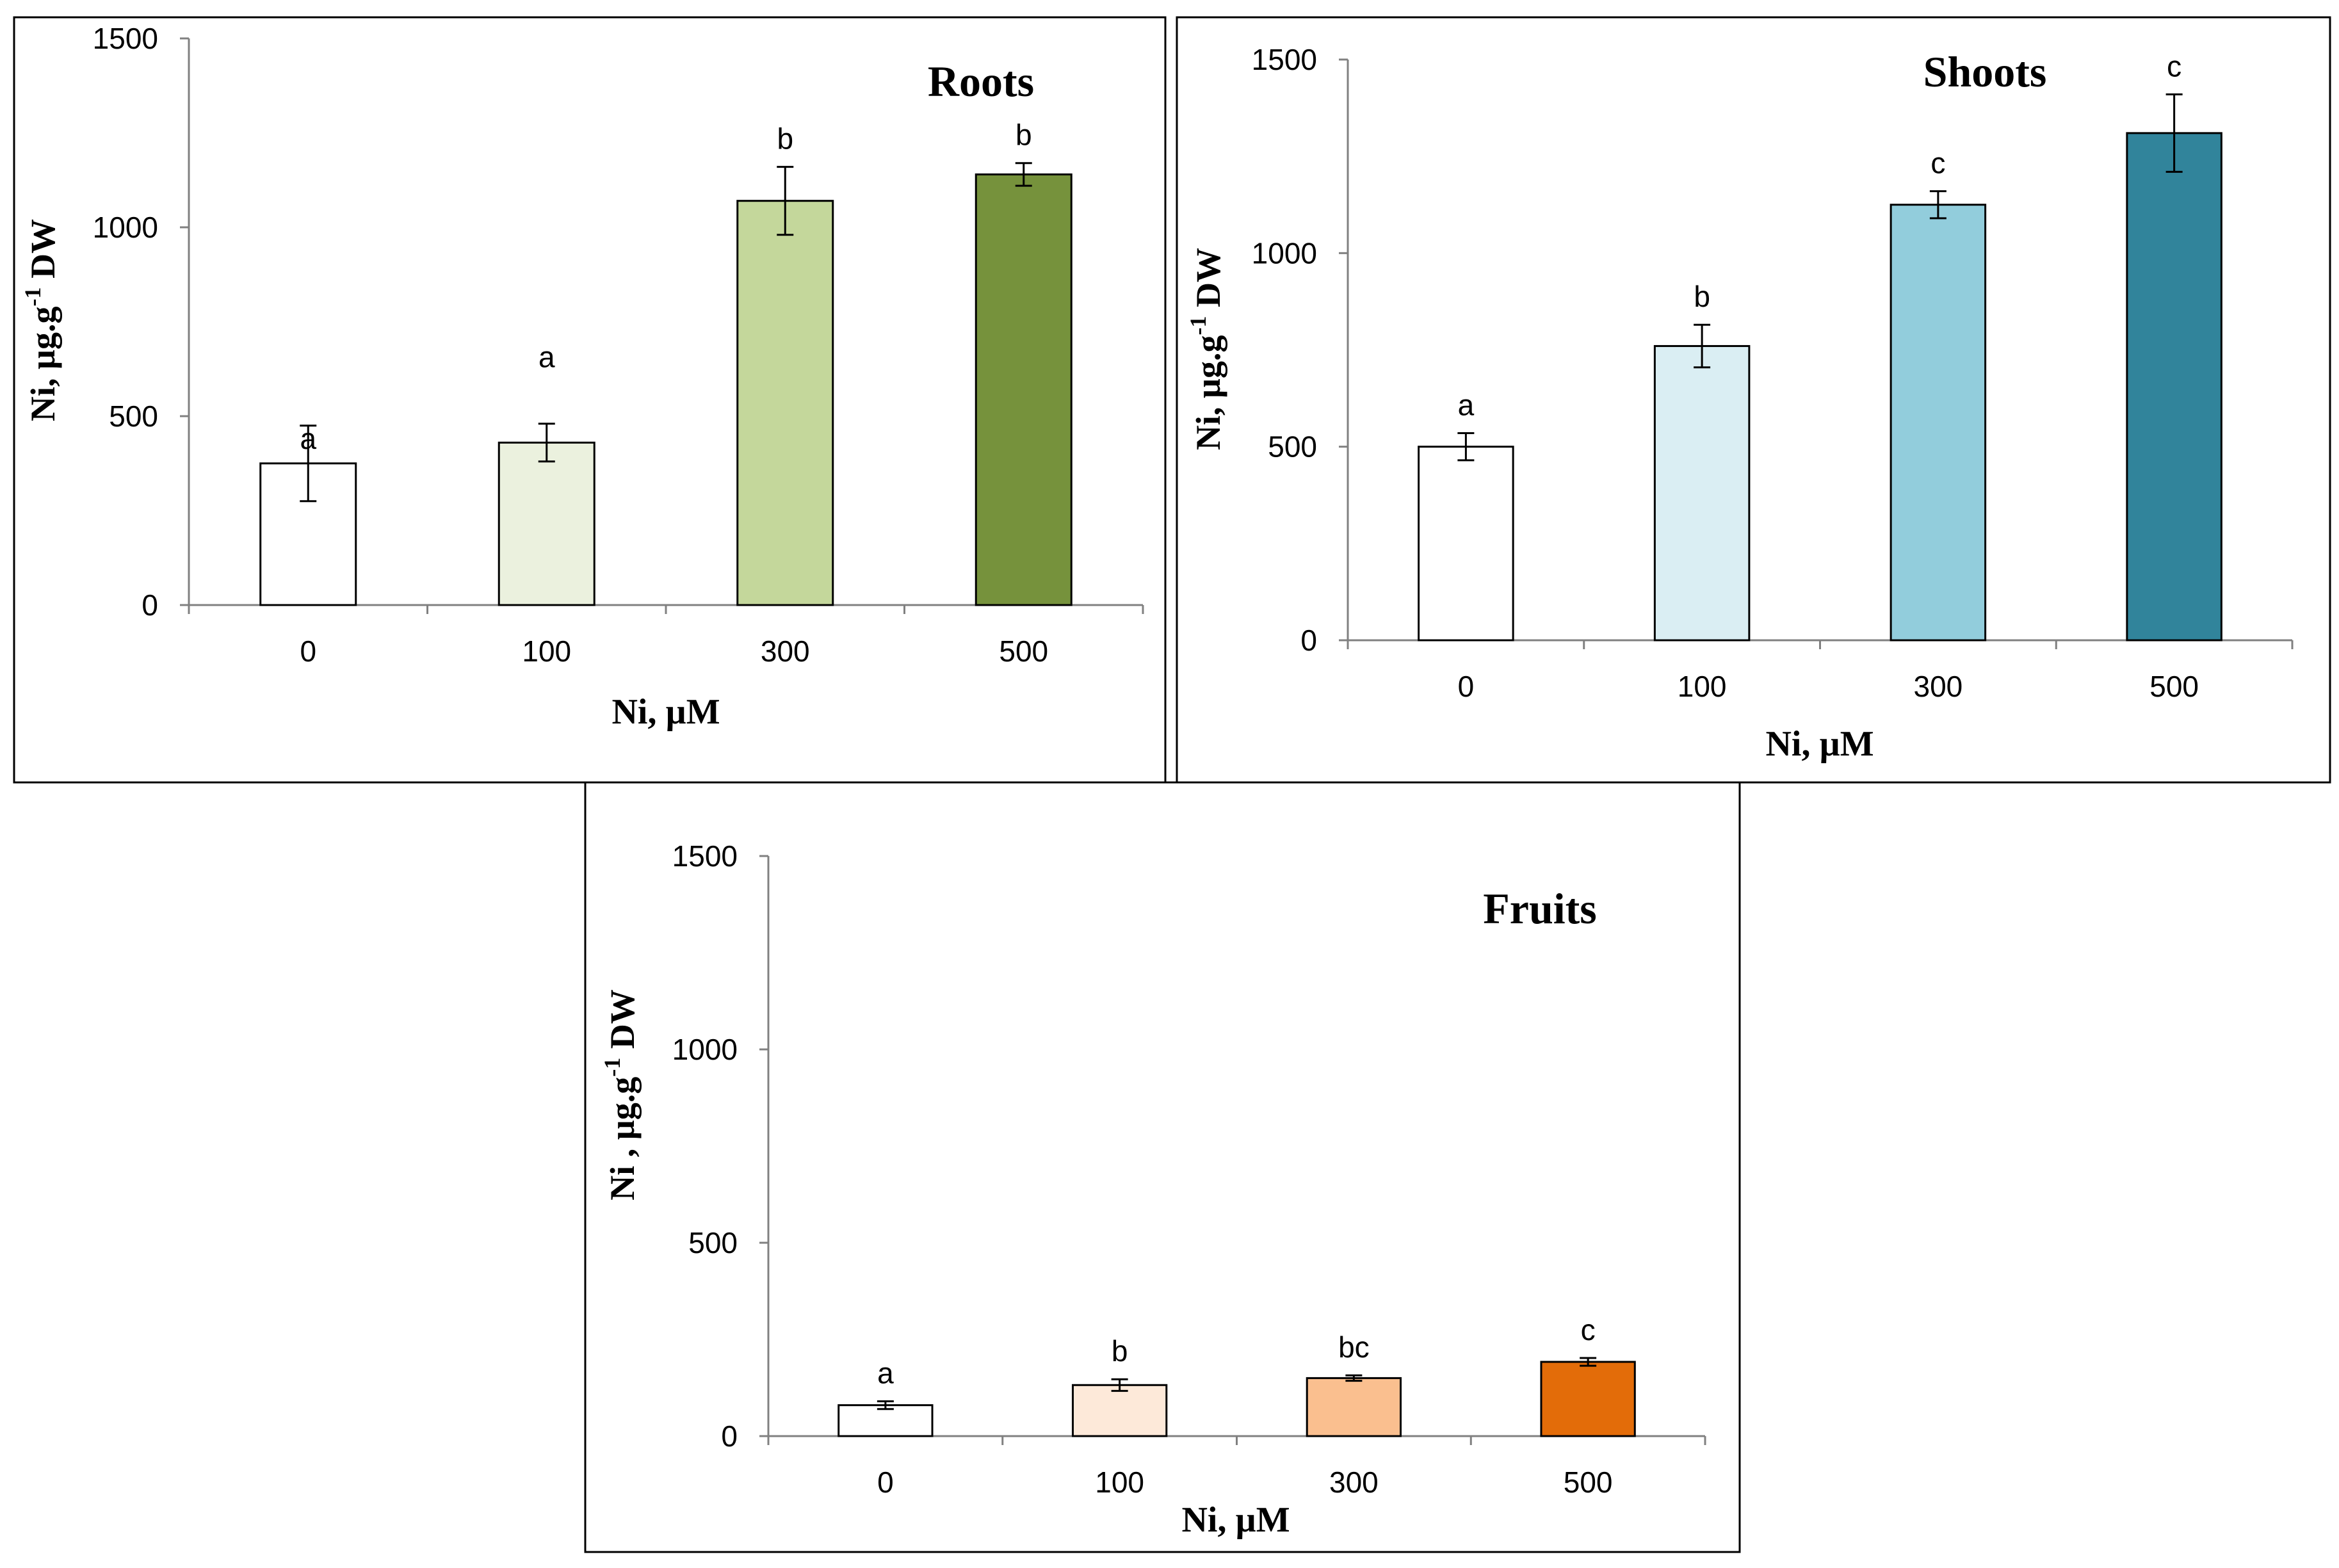 This screenshot has height=1568, width=2339. What do you see at coordinates (1985, 71) in the screenshot?
I see `chart-title: Shoots` at bounding box center [1985, 71].